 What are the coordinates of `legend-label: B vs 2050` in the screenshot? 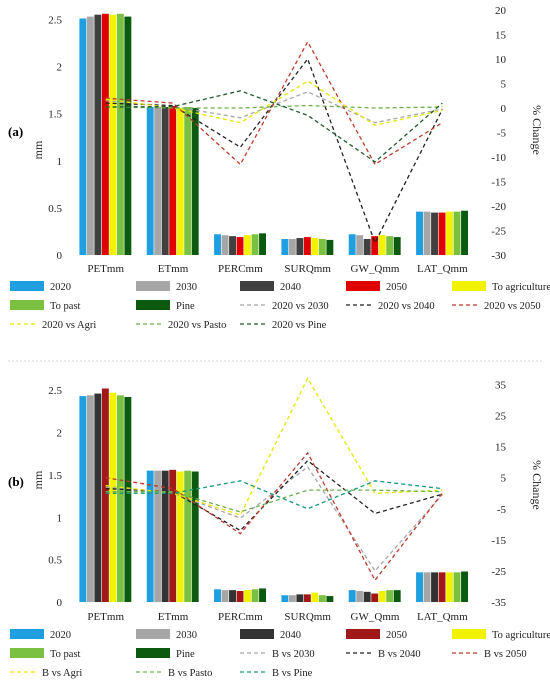 It's located at (505, 654).